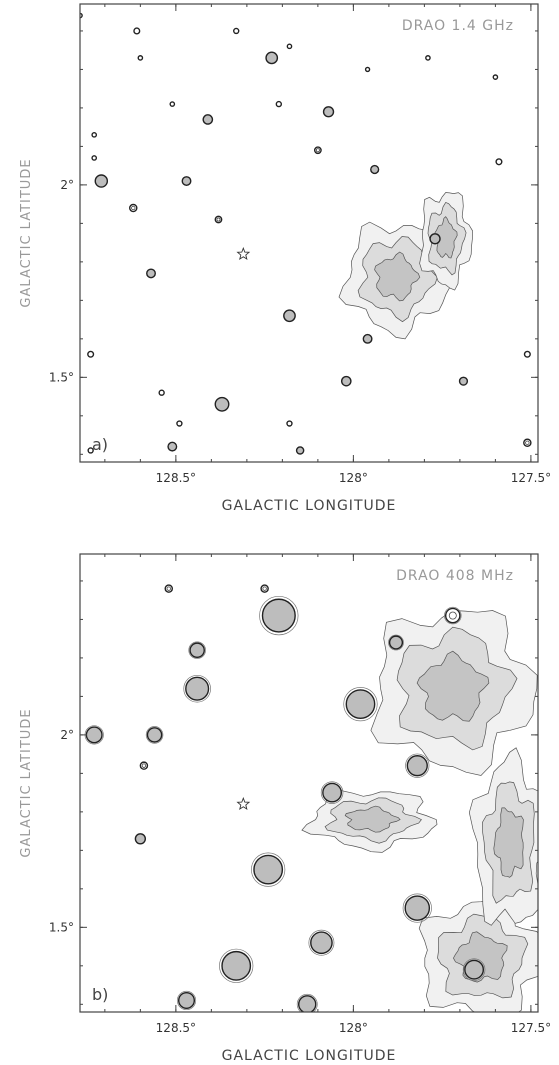 The height and width of the screenshot is (1065, 559). I want to click on panel-label: a), so click(100, 444).